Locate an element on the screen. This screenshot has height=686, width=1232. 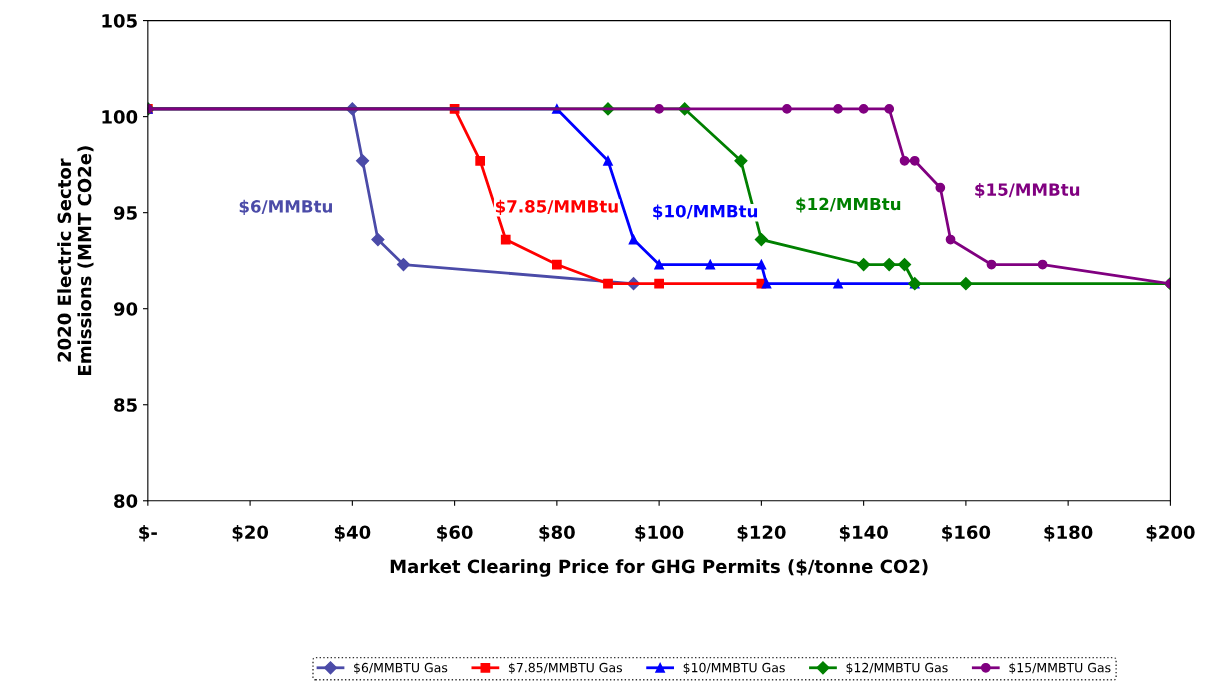
annotation: $12/MMBtu is located at coordinates (848, 205).